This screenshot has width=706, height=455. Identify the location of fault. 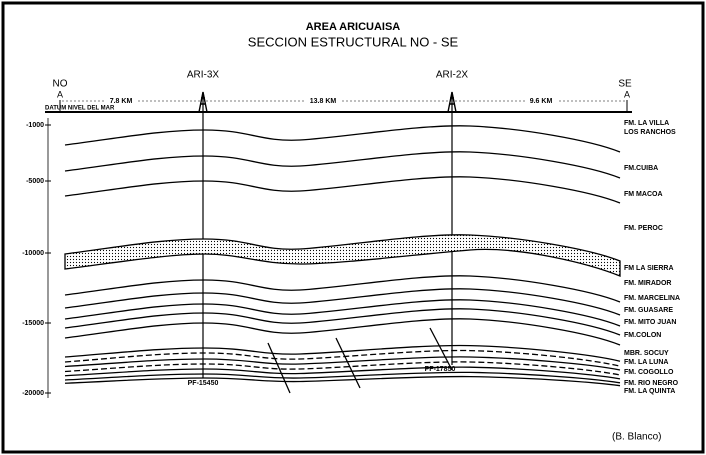
(360, 360).